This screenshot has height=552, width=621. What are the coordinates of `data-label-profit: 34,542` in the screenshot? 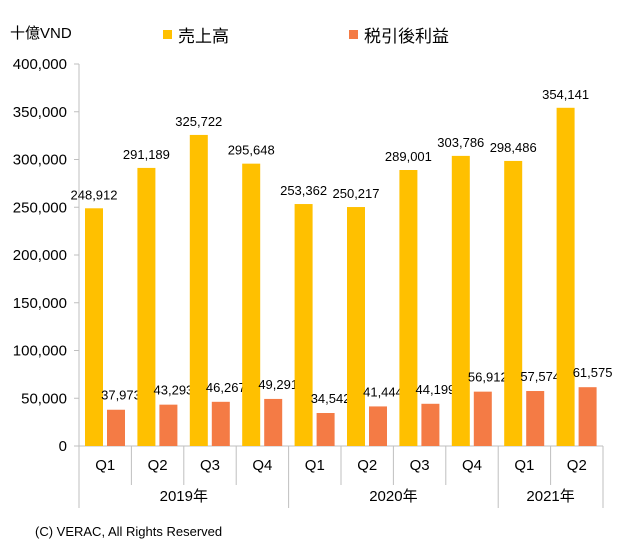 It's located at (331, 398).